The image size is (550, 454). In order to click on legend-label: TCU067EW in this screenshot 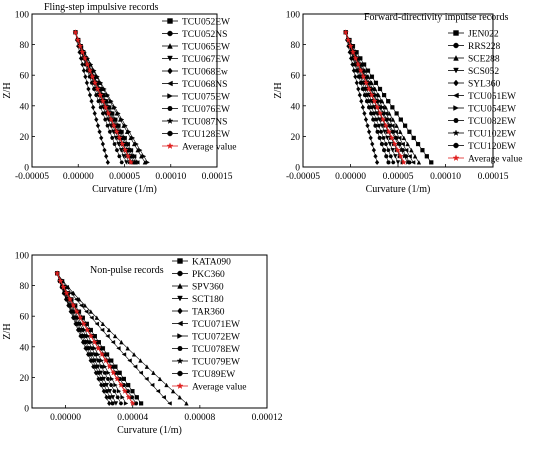, I will do `click(206, 60)`.